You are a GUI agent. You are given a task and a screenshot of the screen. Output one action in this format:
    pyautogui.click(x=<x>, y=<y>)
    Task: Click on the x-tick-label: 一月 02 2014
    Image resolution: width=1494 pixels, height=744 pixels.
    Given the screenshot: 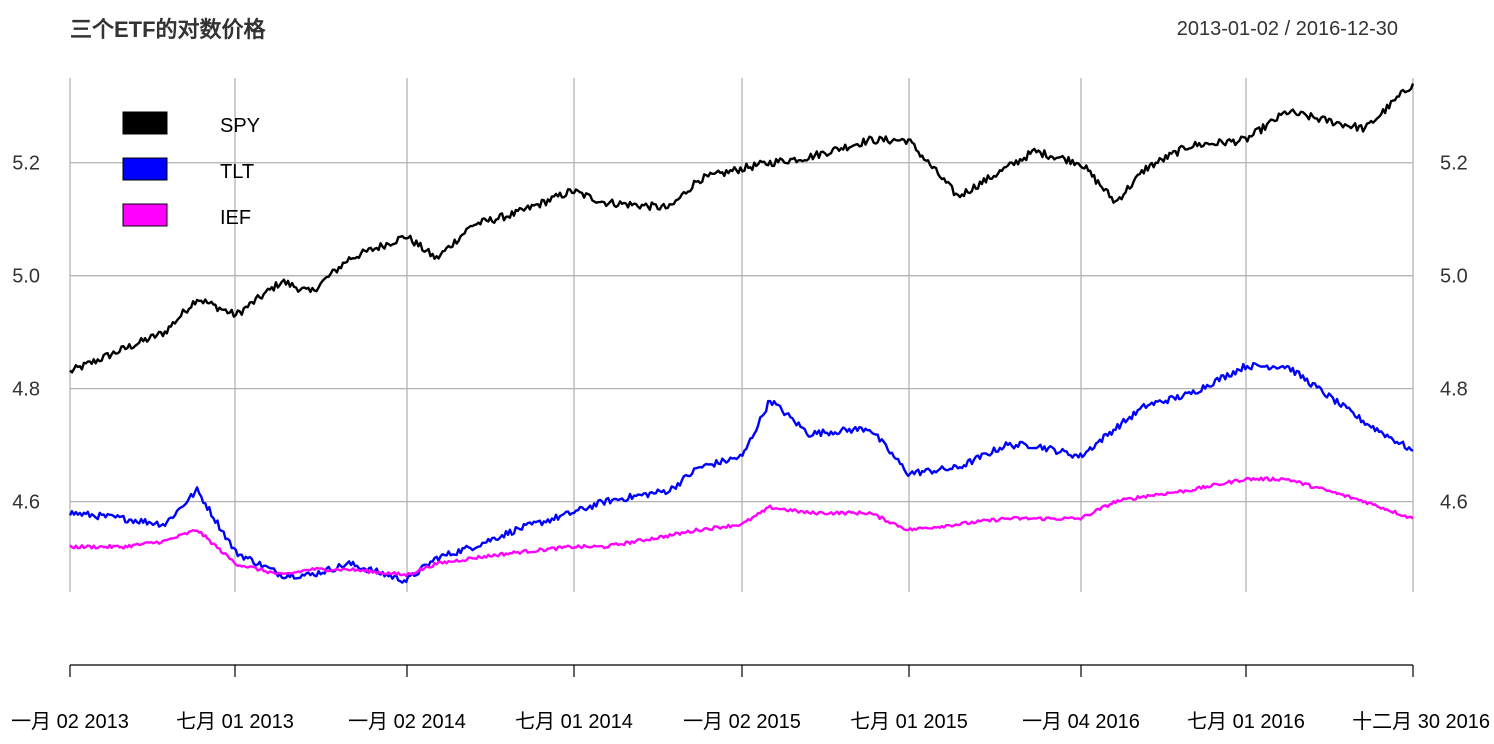 What is the action you would take?
    pyautogui.click(x=407, y=722)
    